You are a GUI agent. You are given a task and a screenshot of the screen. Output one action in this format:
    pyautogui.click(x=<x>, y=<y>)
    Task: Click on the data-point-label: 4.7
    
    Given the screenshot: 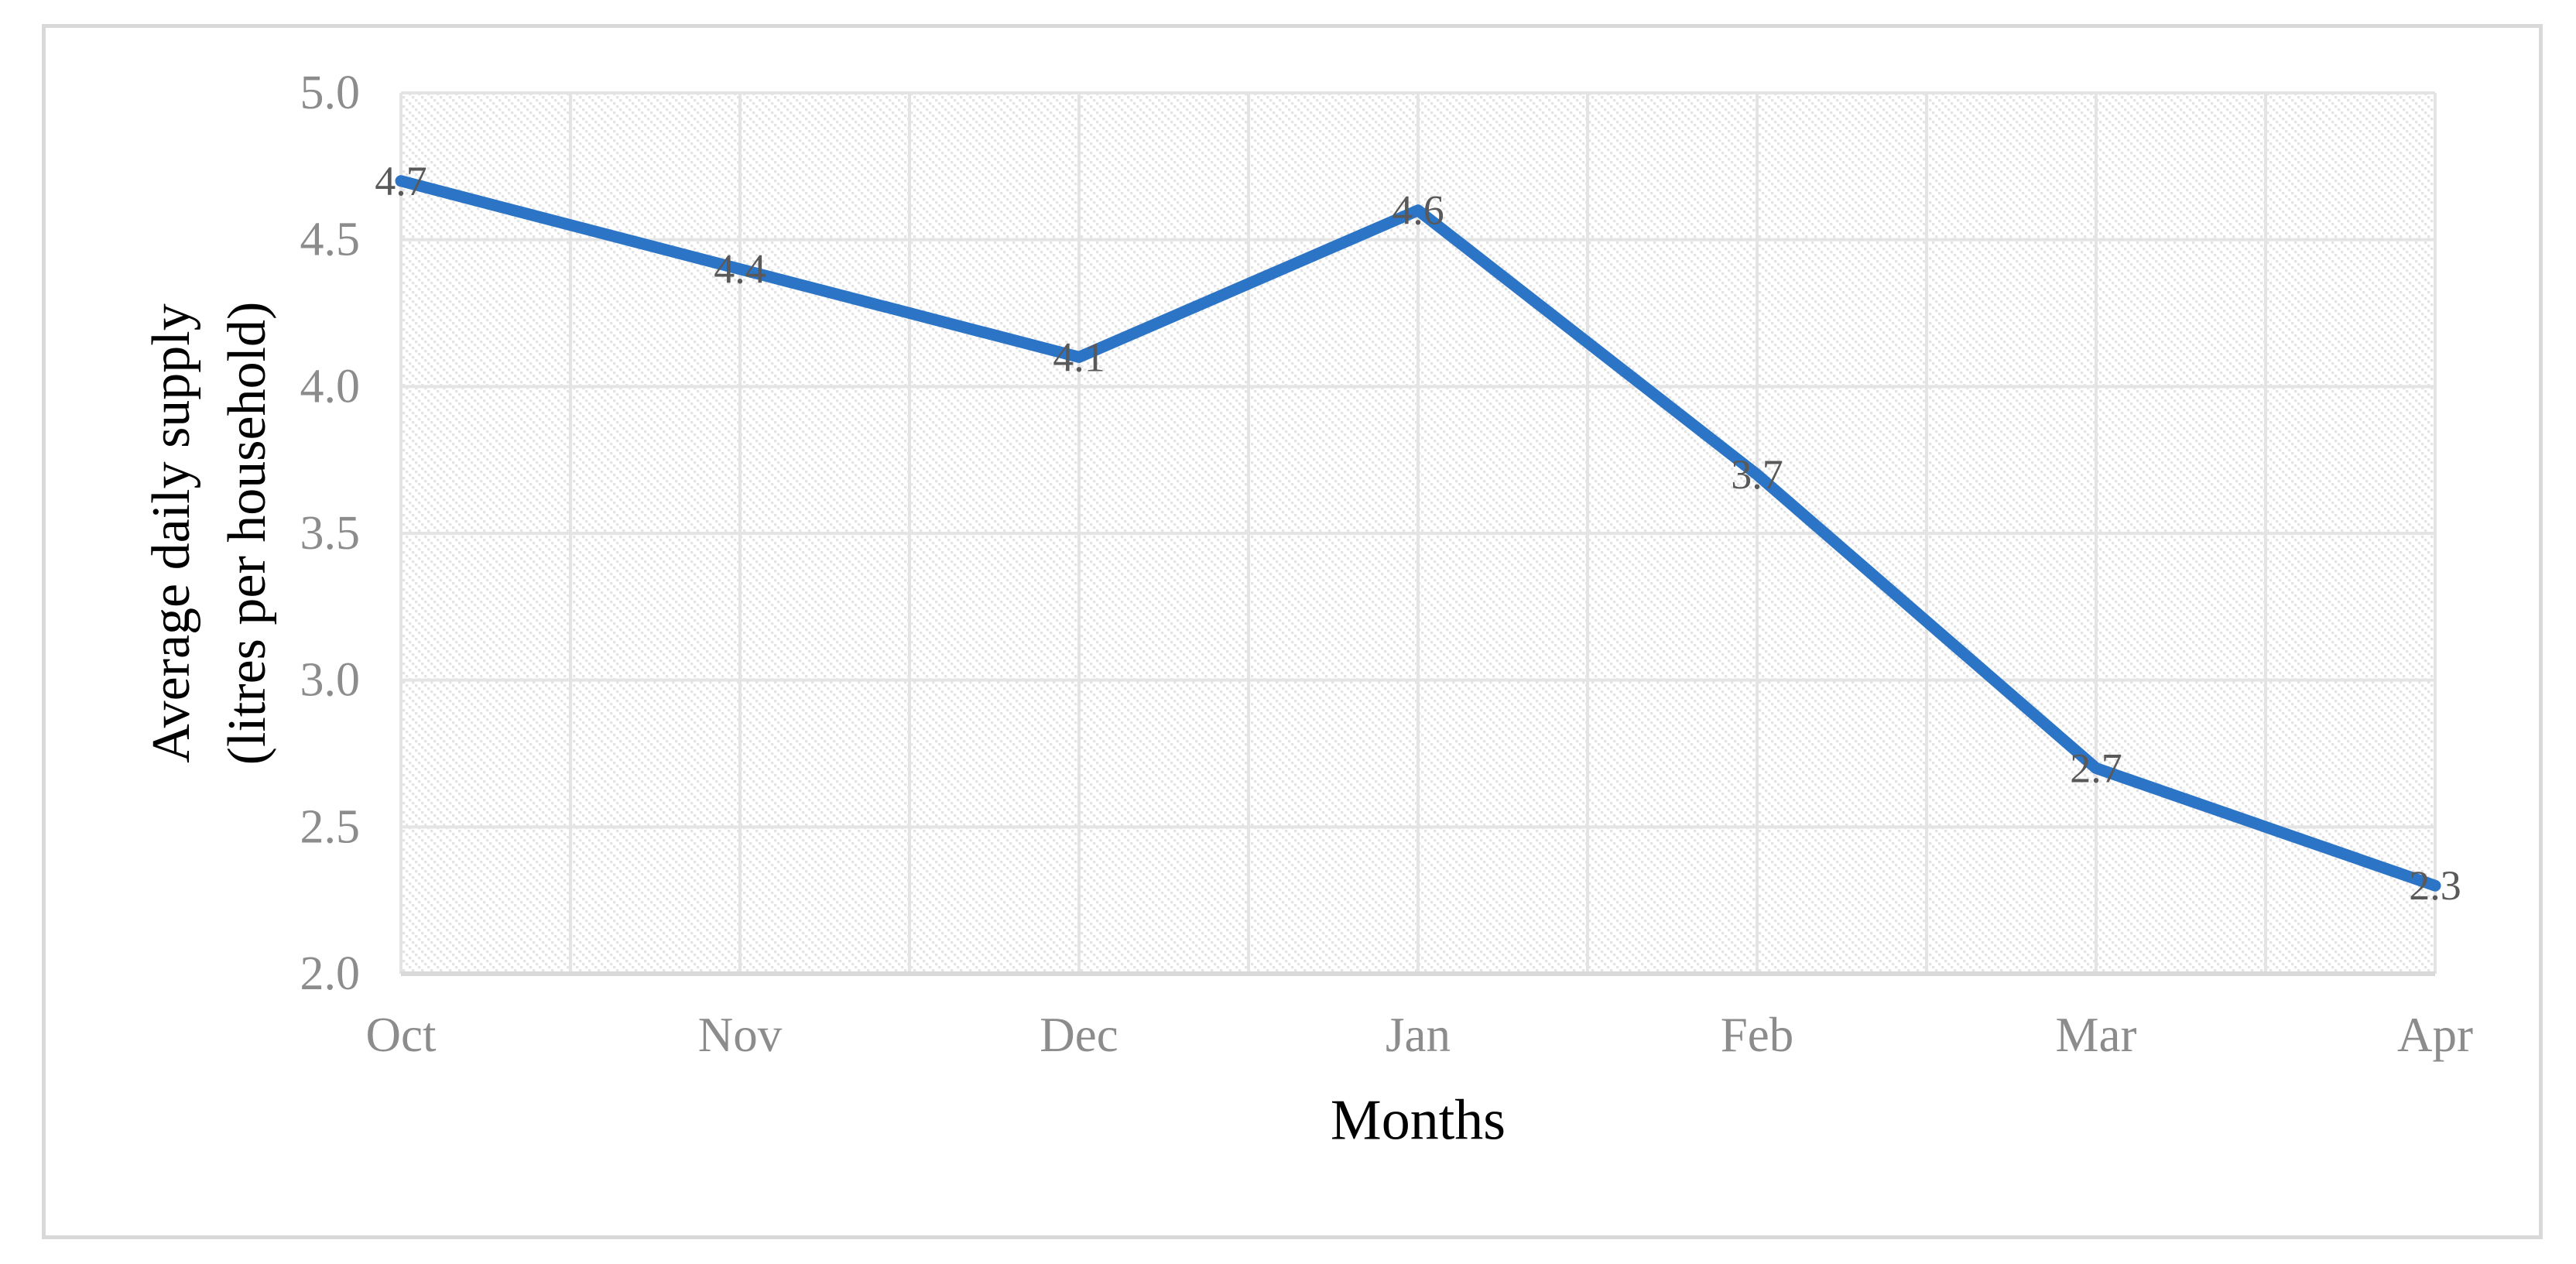 What is the action you would take?
    pyautogui.click(x=401, y=181)
    